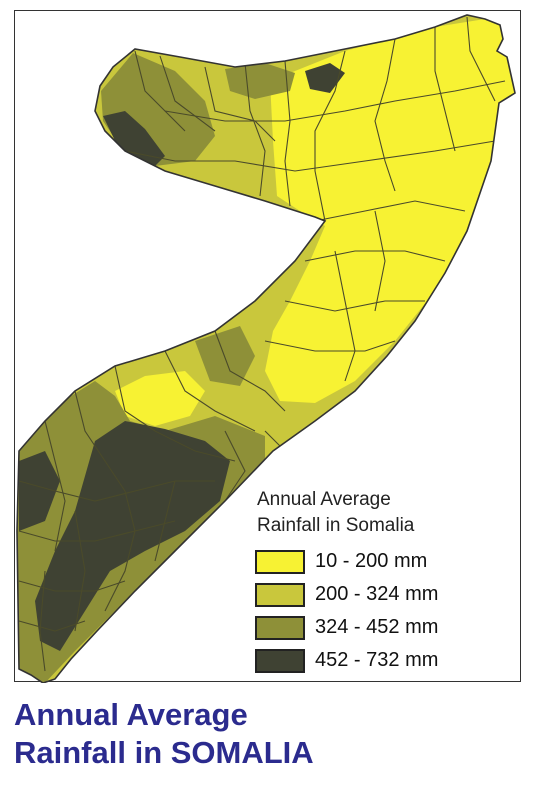 The height and width of the screenshot is (786, 538). I want to click on legend-item: 200 - 324 mm, so click(380, 594).